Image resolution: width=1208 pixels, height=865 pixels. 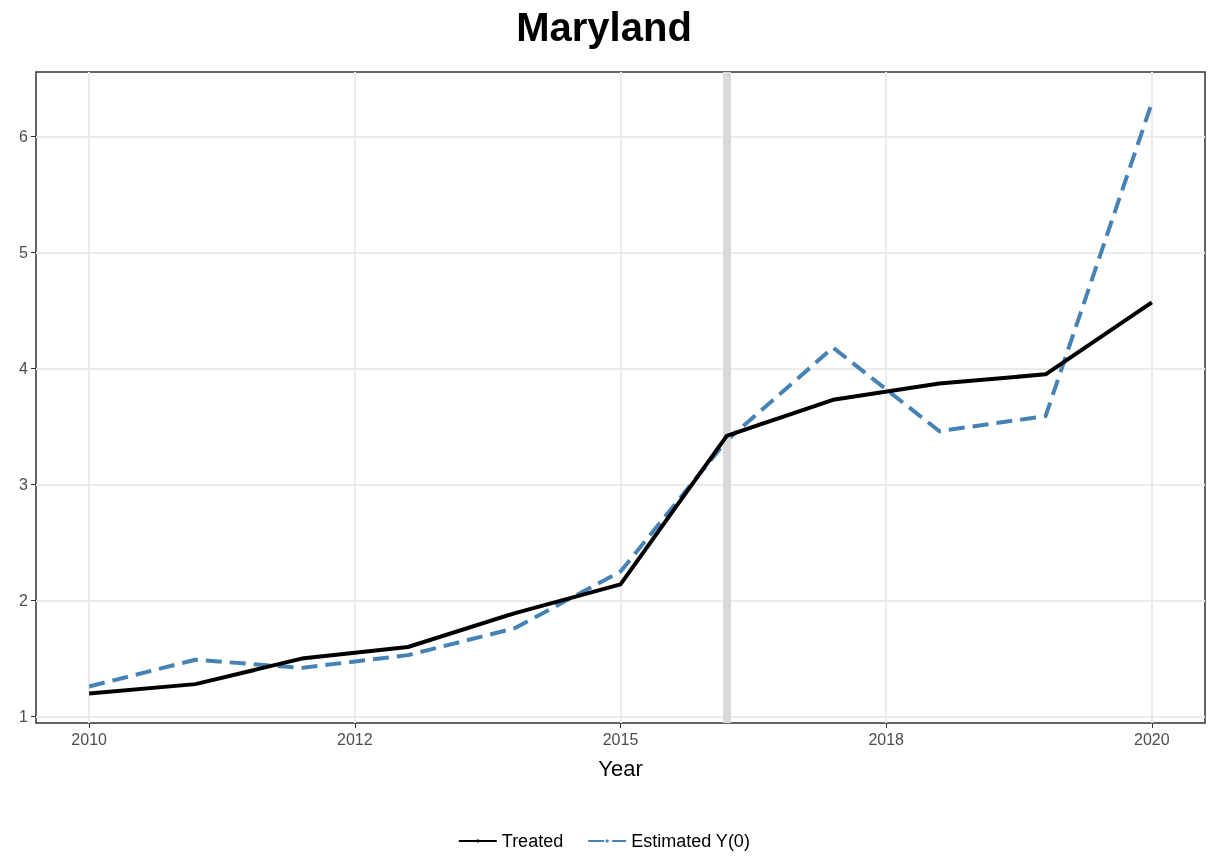 What do you see at coordinates (24, 252) in the screenshot?
I see `y-tick-label: 5` at bounding box center [24, 252].